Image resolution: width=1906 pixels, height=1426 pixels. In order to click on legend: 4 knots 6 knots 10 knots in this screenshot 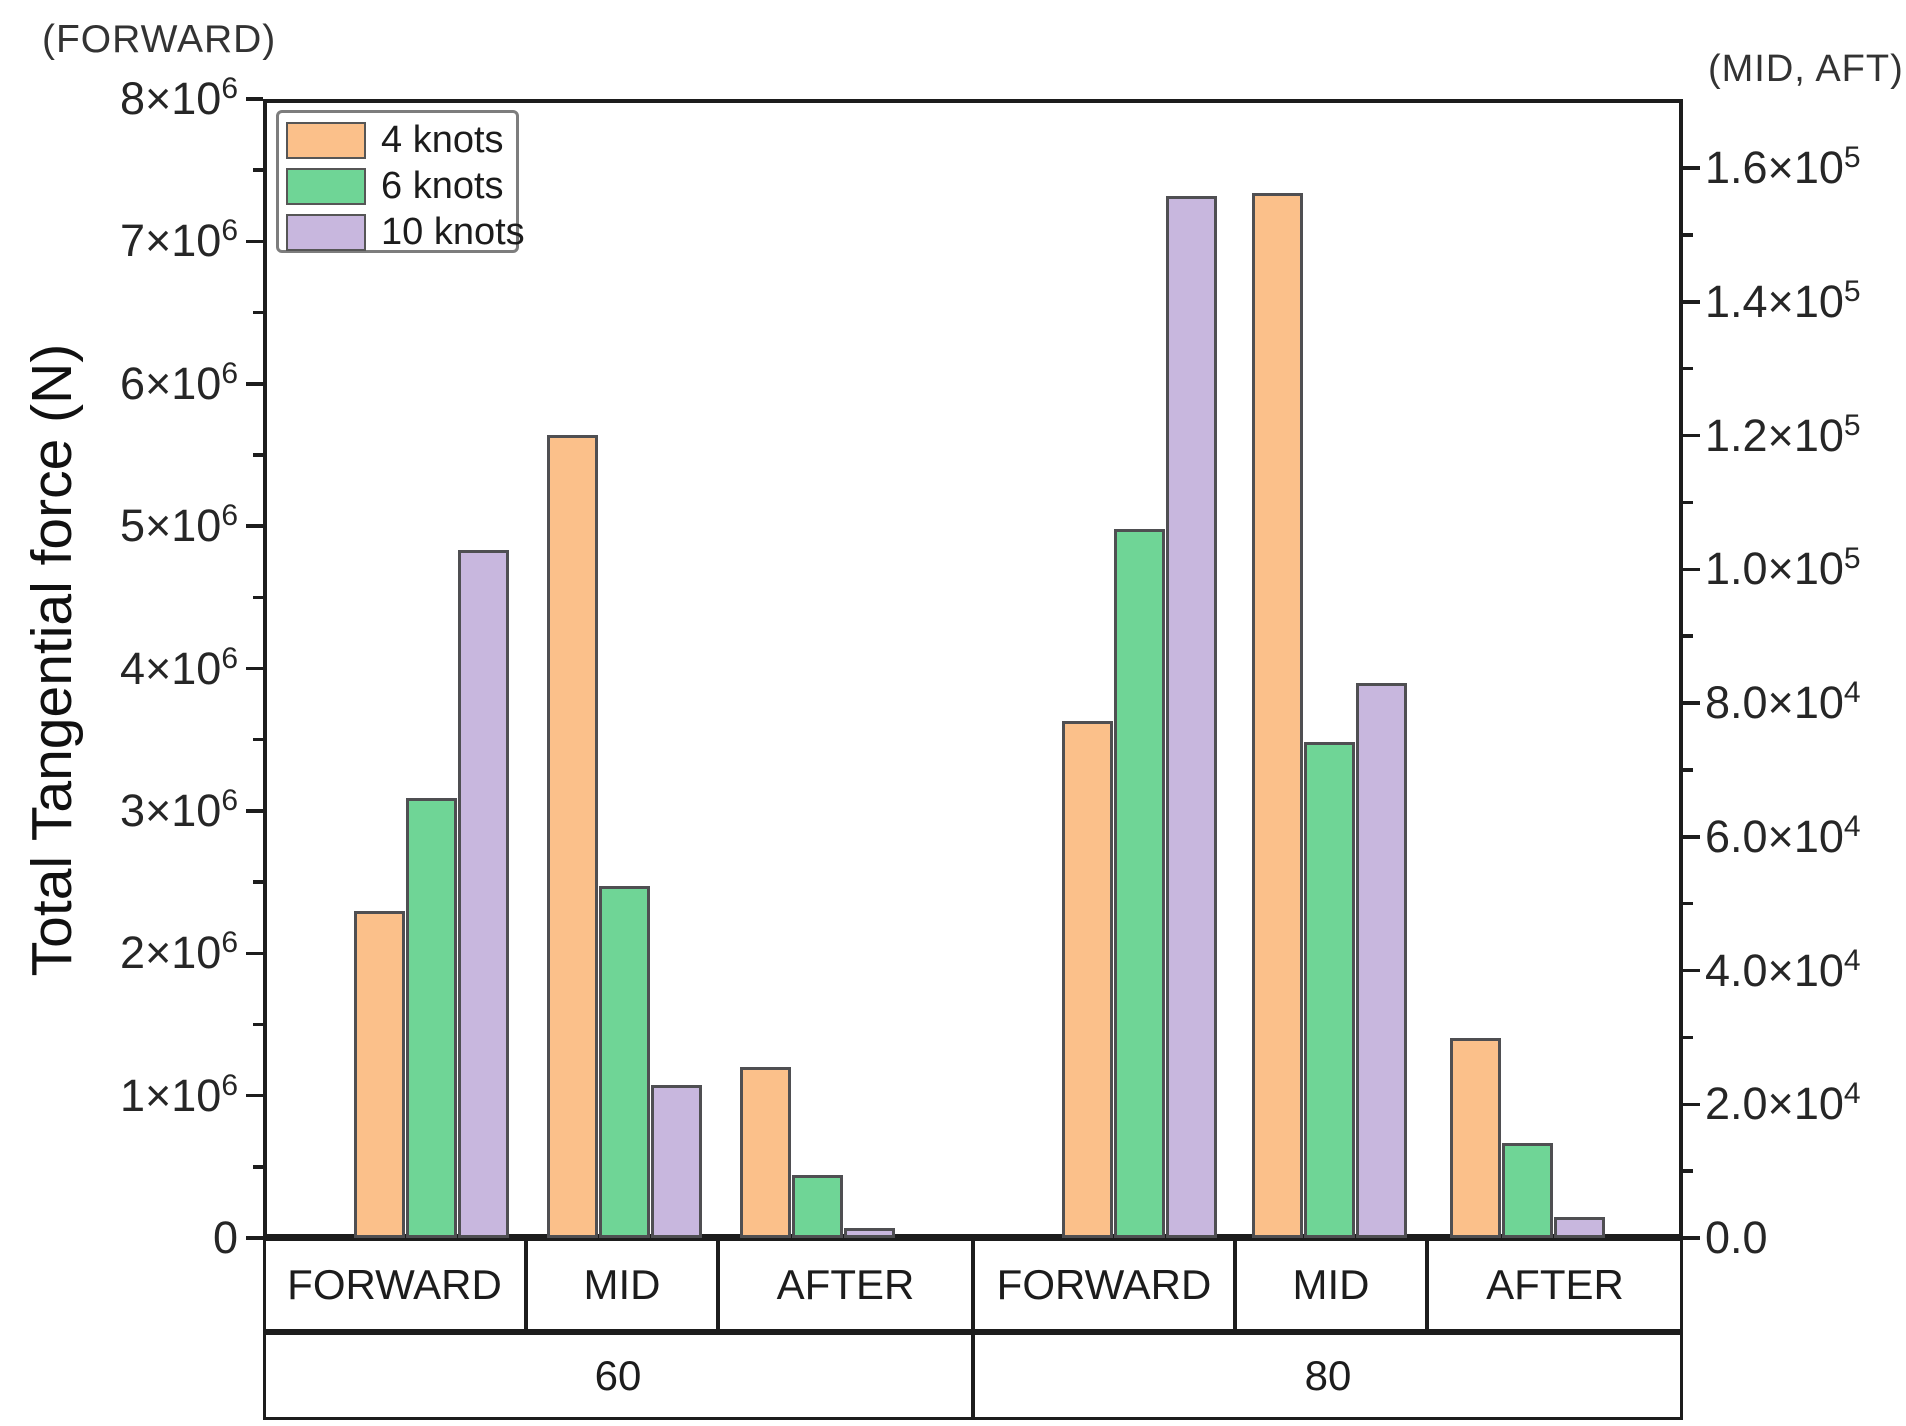, I will do `click(400, 181)`.